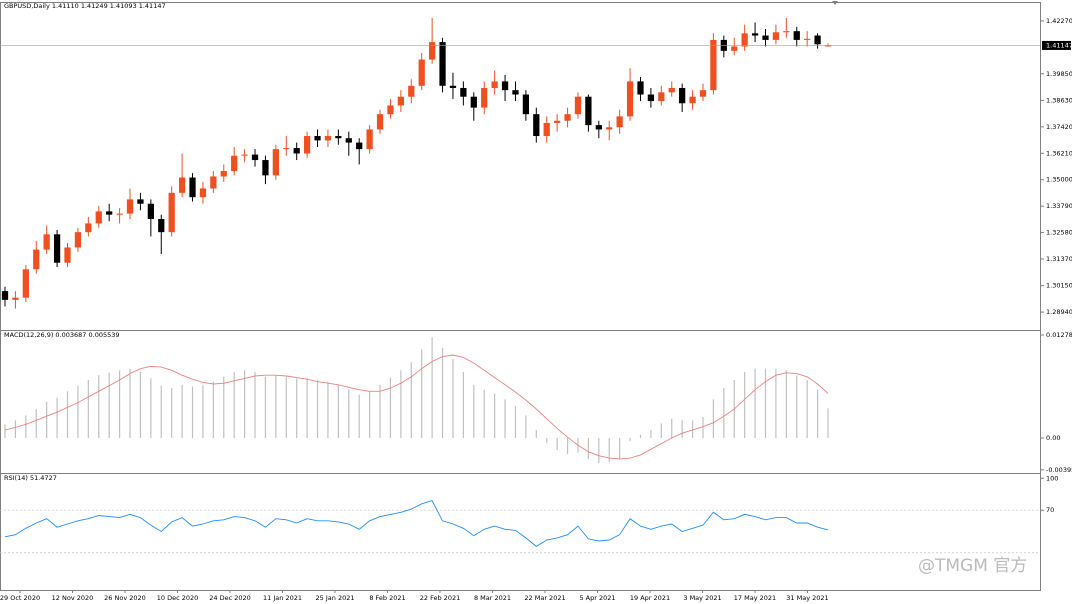  I want to click on y-tick-label: 0.00, so click(1053, 438).